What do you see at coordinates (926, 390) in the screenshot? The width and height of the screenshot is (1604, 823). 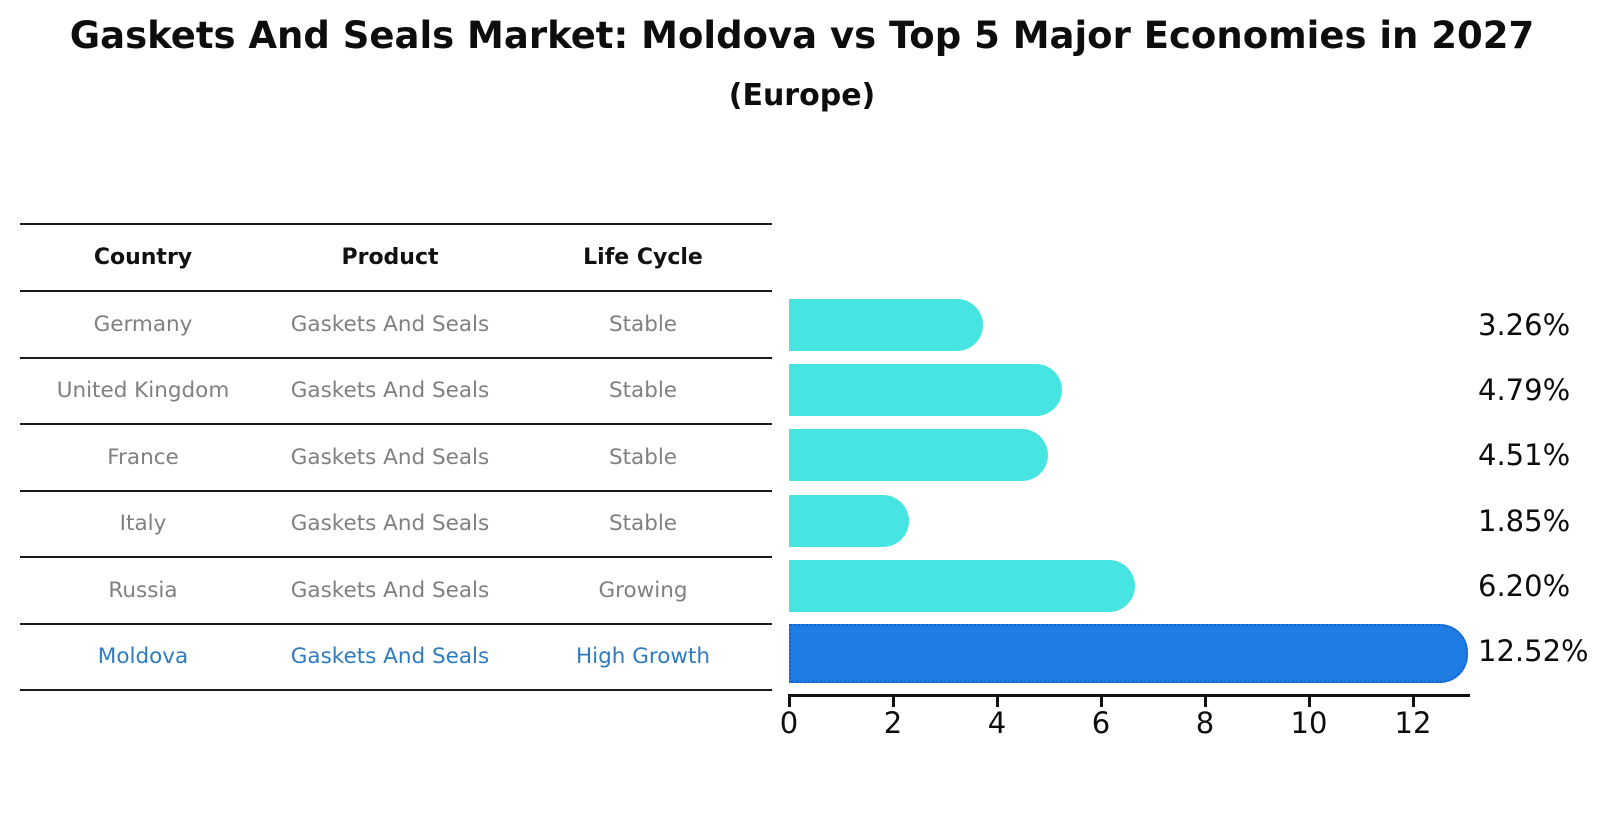 I see `bar-united-kingdom` at bounding box center [926, 390].